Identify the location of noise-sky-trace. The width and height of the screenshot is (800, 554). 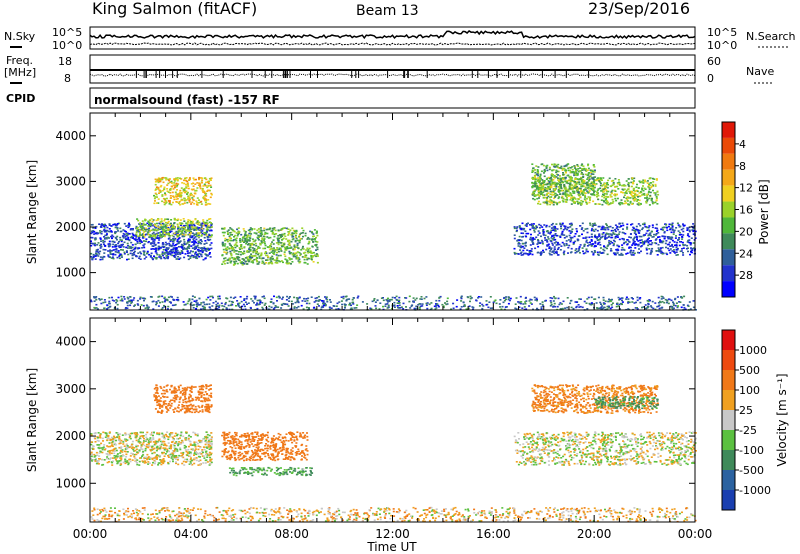
(392, 35).